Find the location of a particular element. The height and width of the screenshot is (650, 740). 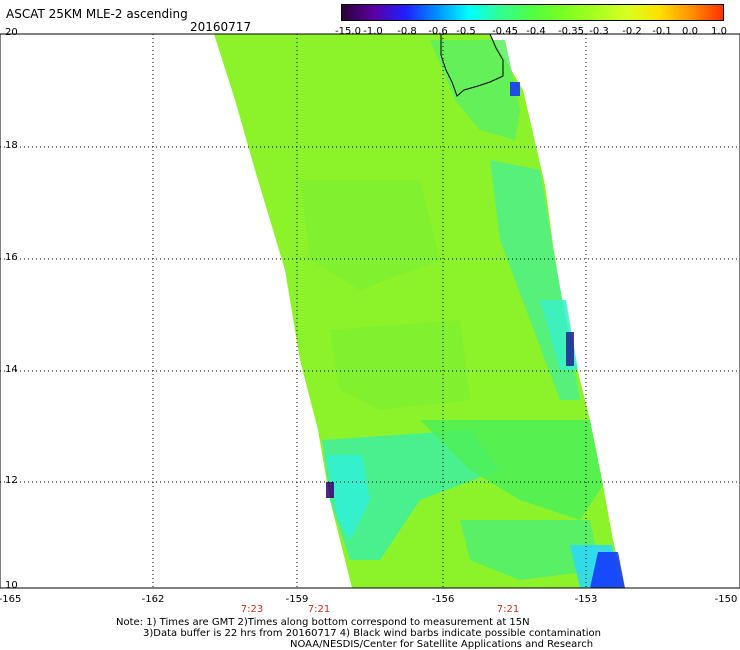

colorbar-tick: -1.0 is located at coordinates (373, 31).